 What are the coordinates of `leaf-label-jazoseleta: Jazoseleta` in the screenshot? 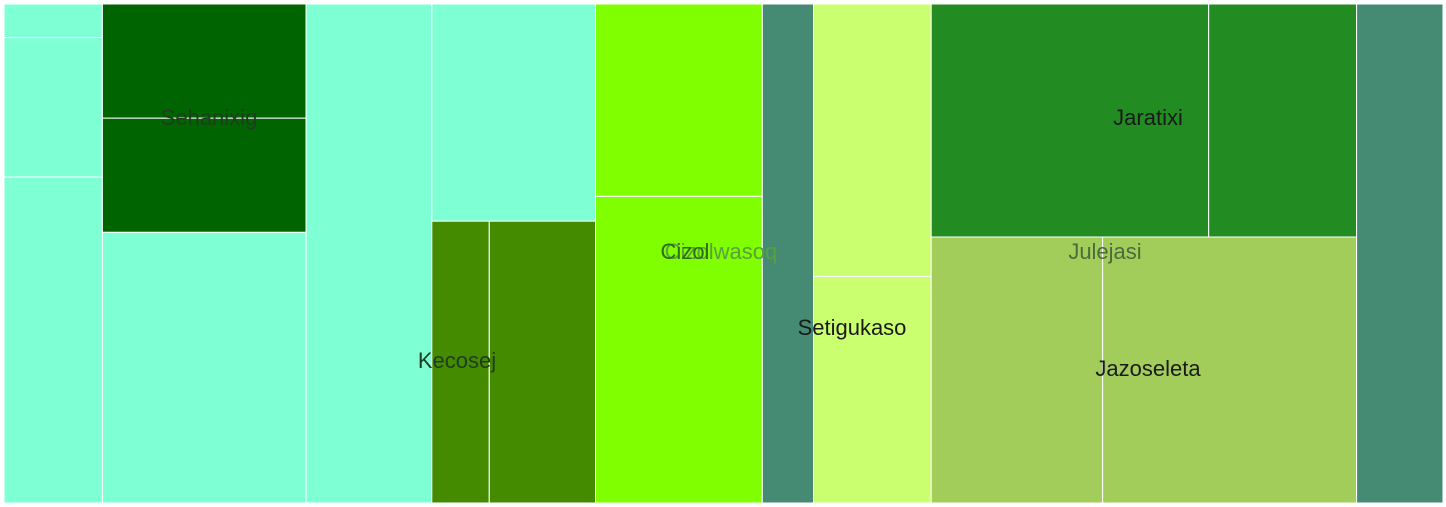 It's located at (1148, 368).